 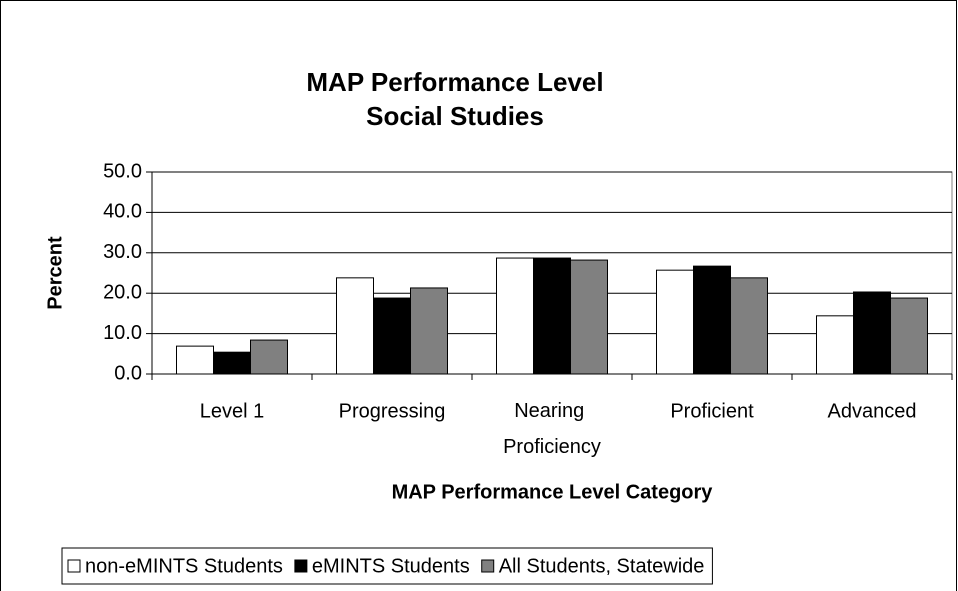 I want to click on x-tick-label: Progressing, so click(x=392, y=411).